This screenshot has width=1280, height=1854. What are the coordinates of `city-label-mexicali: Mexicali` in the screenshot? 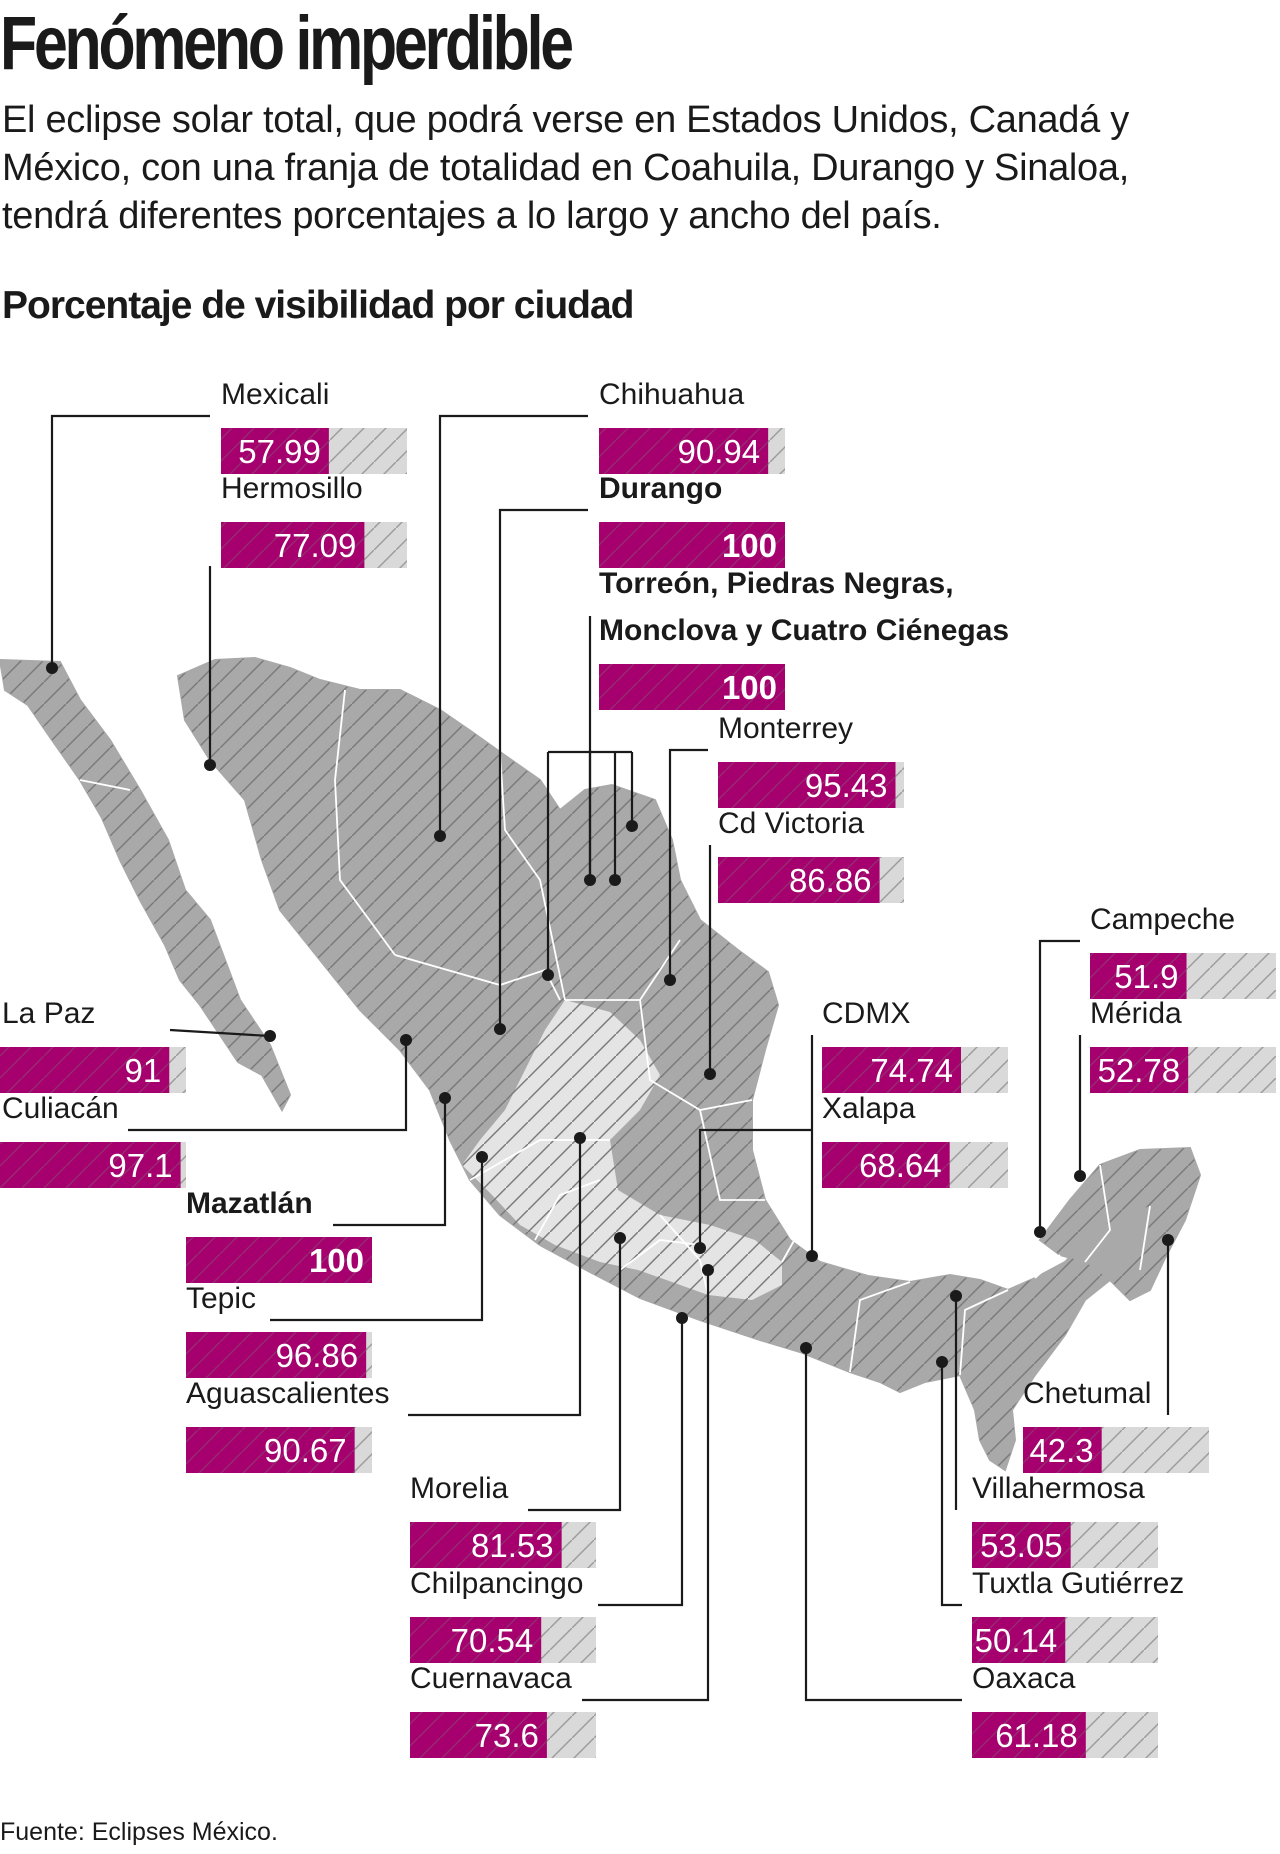 It's located at (275, 394).